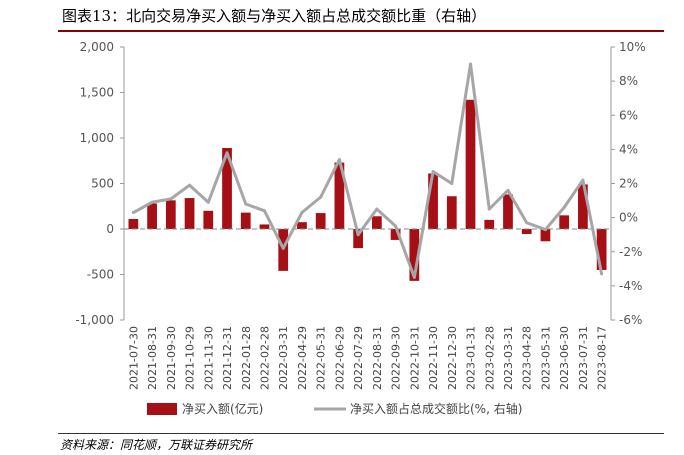  I want to click on legend-label-line: 净买入额占总成交额比(%, 右轴), so click(436, 408).